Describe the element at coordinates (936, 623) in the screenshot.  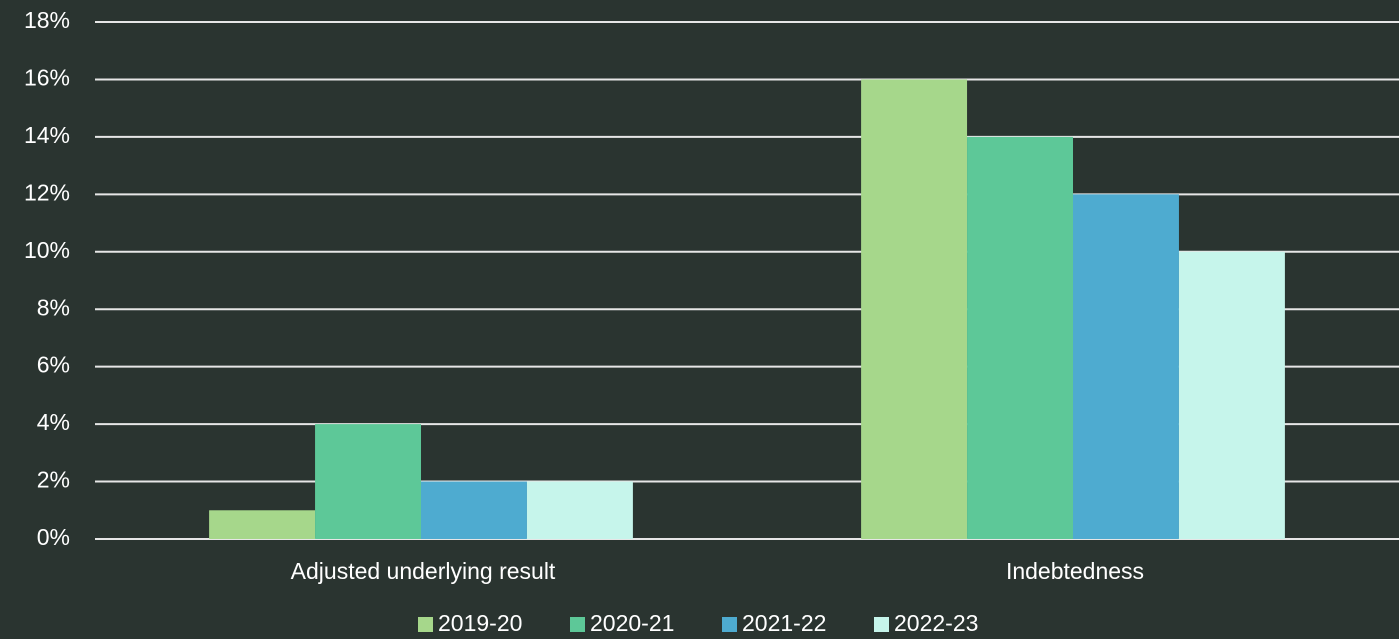
I see `legend-label: 2022-23` at that location.